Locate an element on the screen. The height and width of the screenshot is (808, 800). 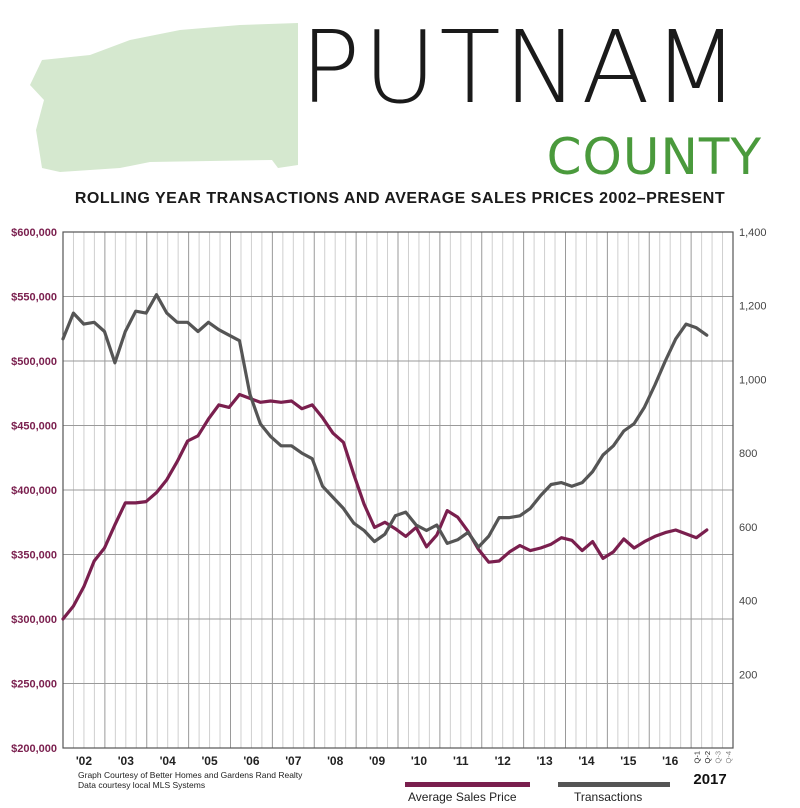
legend-label-transactions: Transactions is located at coordinates (608, 797).